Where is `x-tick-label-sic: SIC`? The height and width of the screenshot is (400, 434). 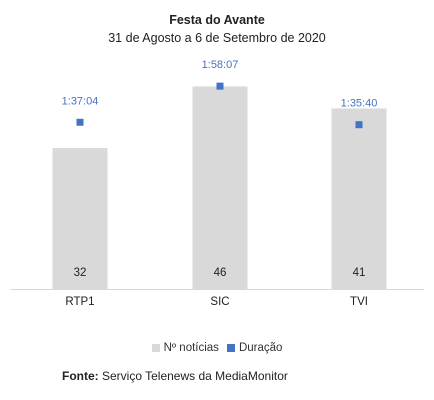 x-tick-label-sic: SIC is located at coordinates (219, 302).